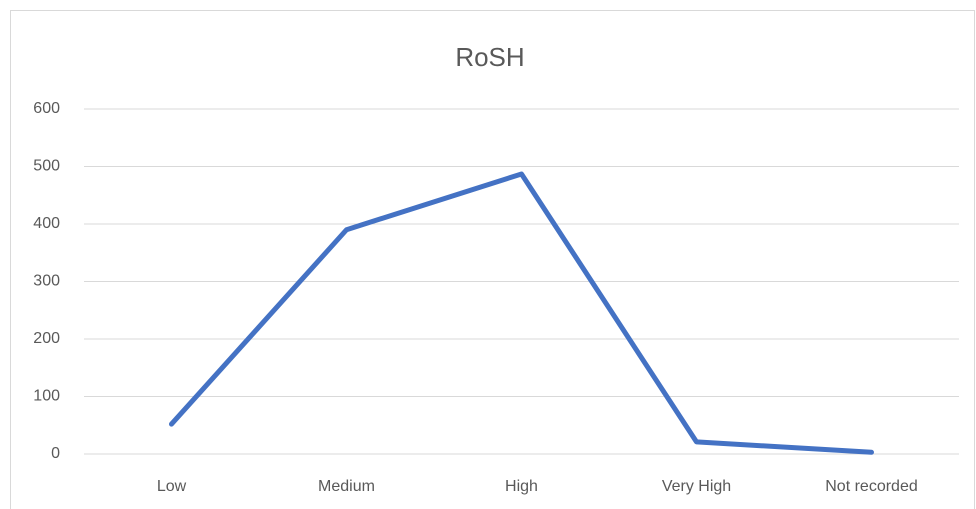  What do you see at coordinates (46, 223) in the screenshot?
I see `y-tick-label: 400` at bounding box center [46, 223].